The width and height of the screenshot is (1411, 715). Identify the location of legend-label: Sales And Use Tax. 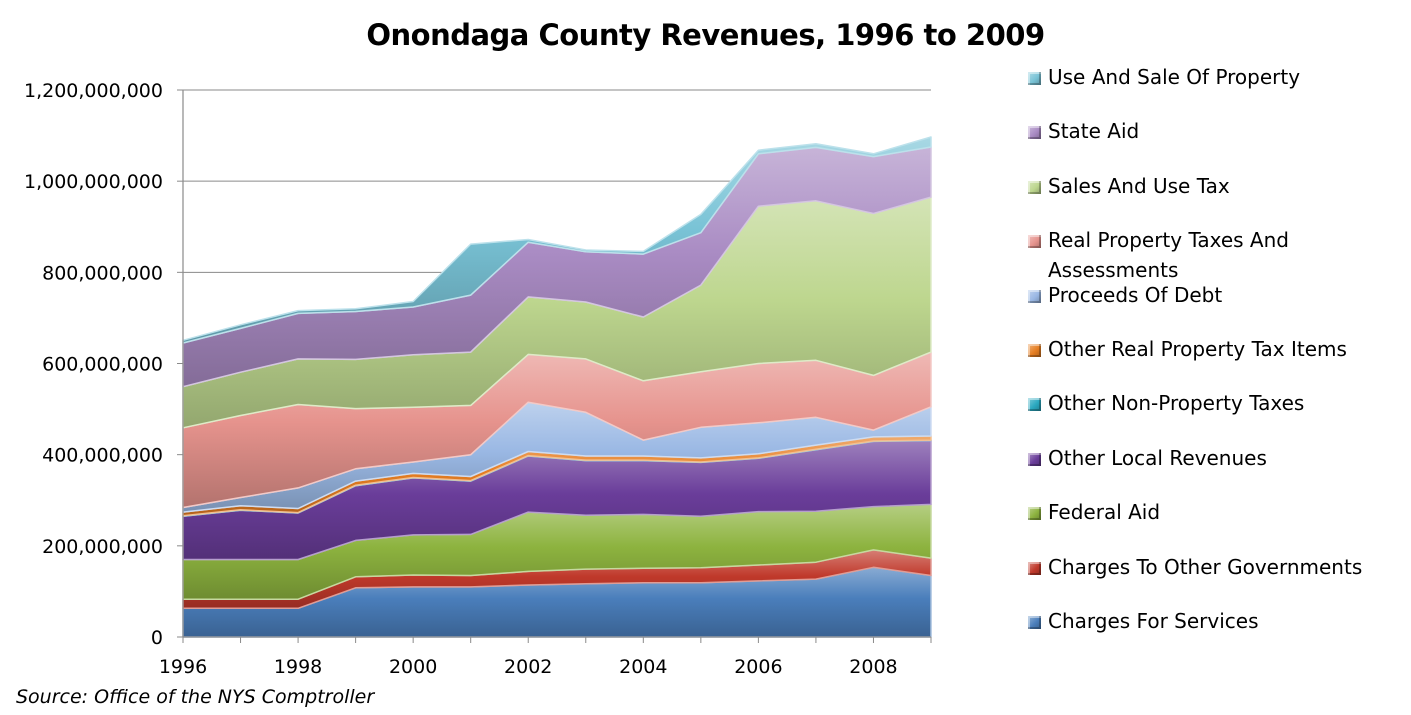
(1139, 185).